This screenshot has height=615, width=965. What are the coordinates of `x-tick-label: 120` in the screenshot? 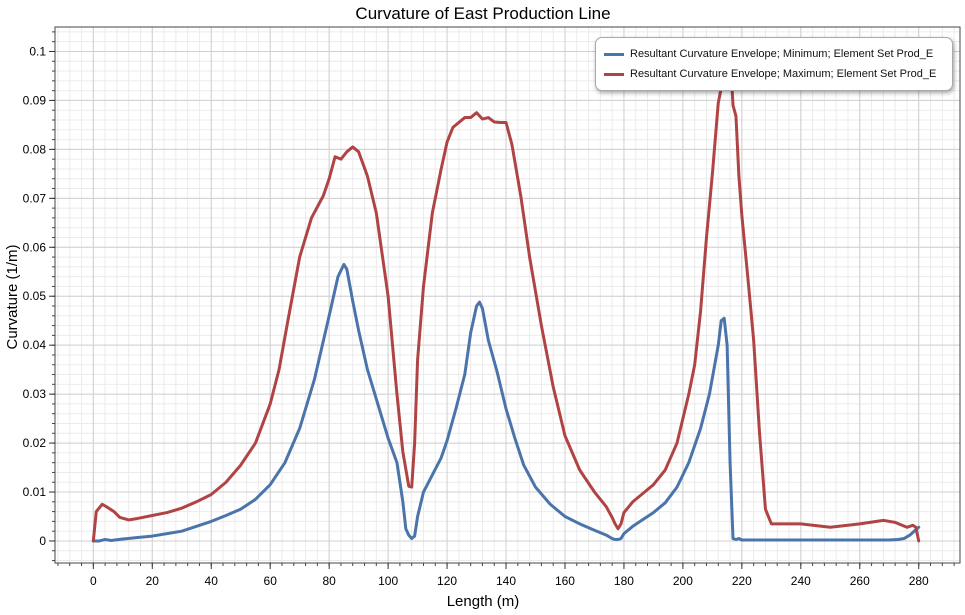 It's located at (447, 581).